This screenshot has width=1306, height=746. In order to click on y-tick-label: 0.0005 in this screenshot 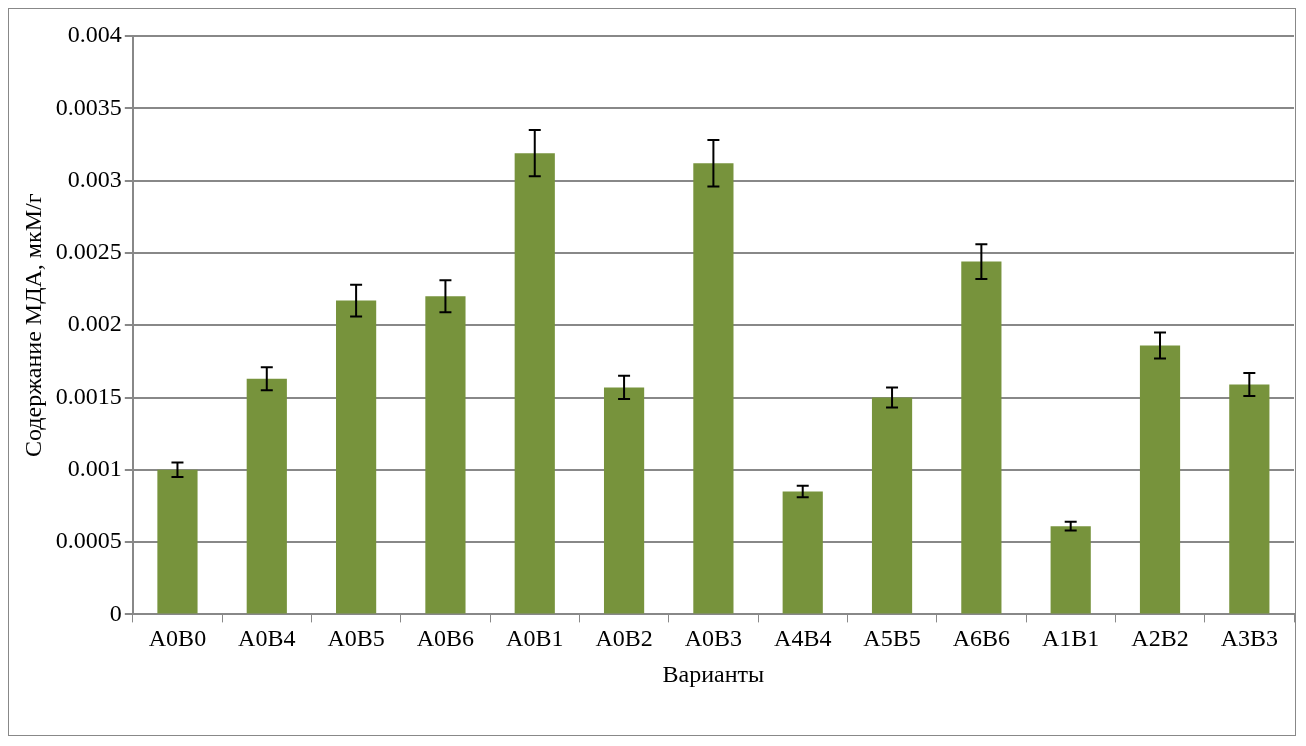, I will do `click(88, 540)`.